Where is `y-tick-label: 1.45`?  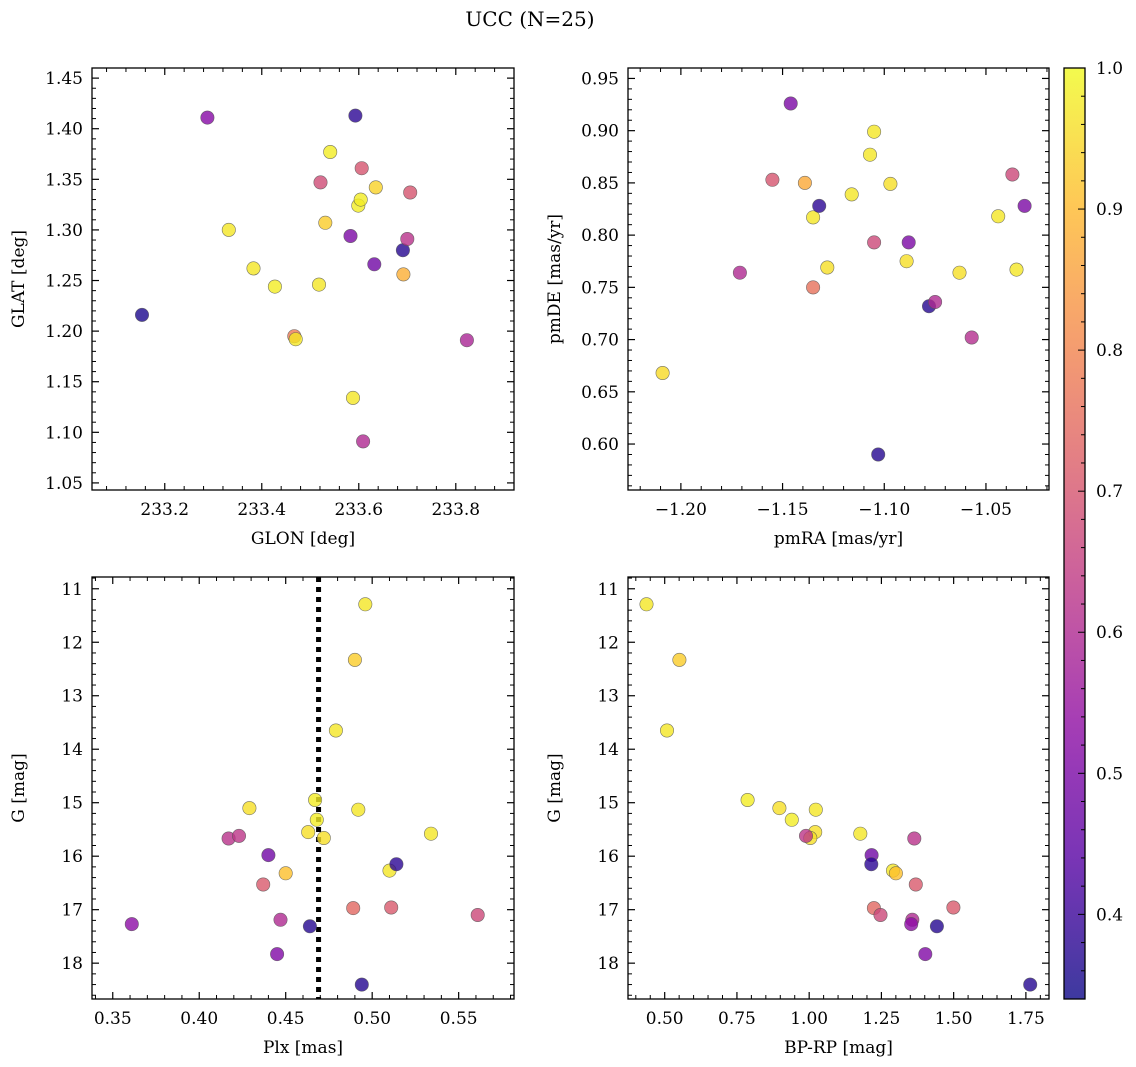 y-tick-label: 1.45 is located at coordinates (64, 79).